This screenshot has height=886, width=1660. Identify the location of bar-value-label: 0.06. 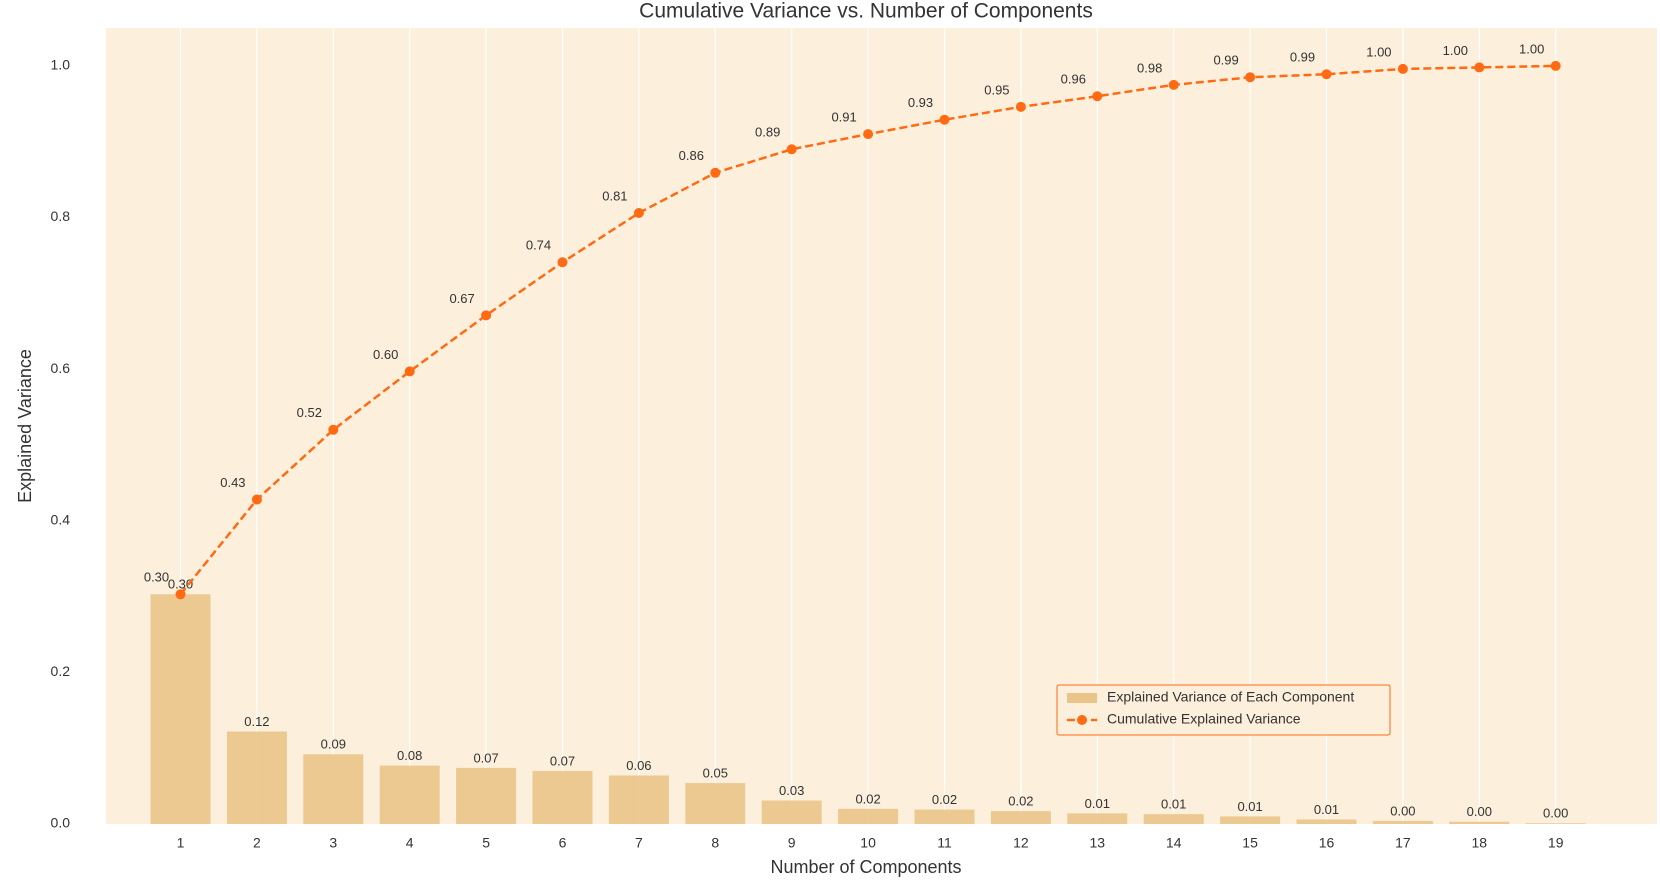
(638, 765).